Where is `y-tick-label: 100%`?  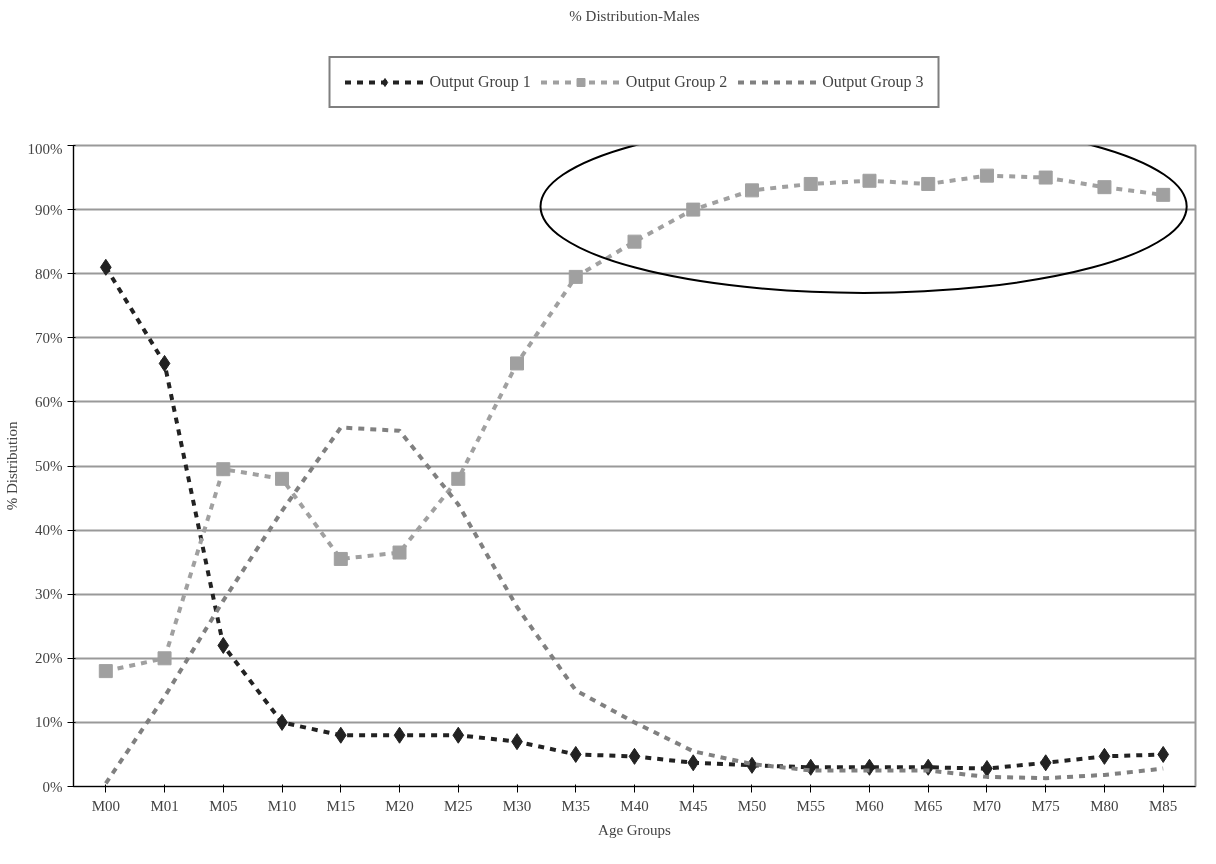 y-tick-label: 100% is located at coordinates (45, 148).